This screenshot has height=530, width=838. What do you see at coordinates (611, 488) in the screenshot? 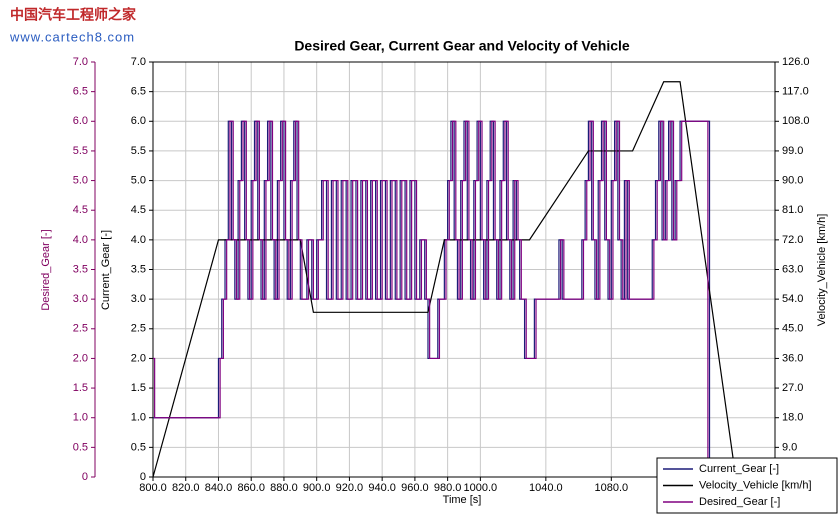
I see `x-tick-label: 1080.0` at bounding box center [611, 488].